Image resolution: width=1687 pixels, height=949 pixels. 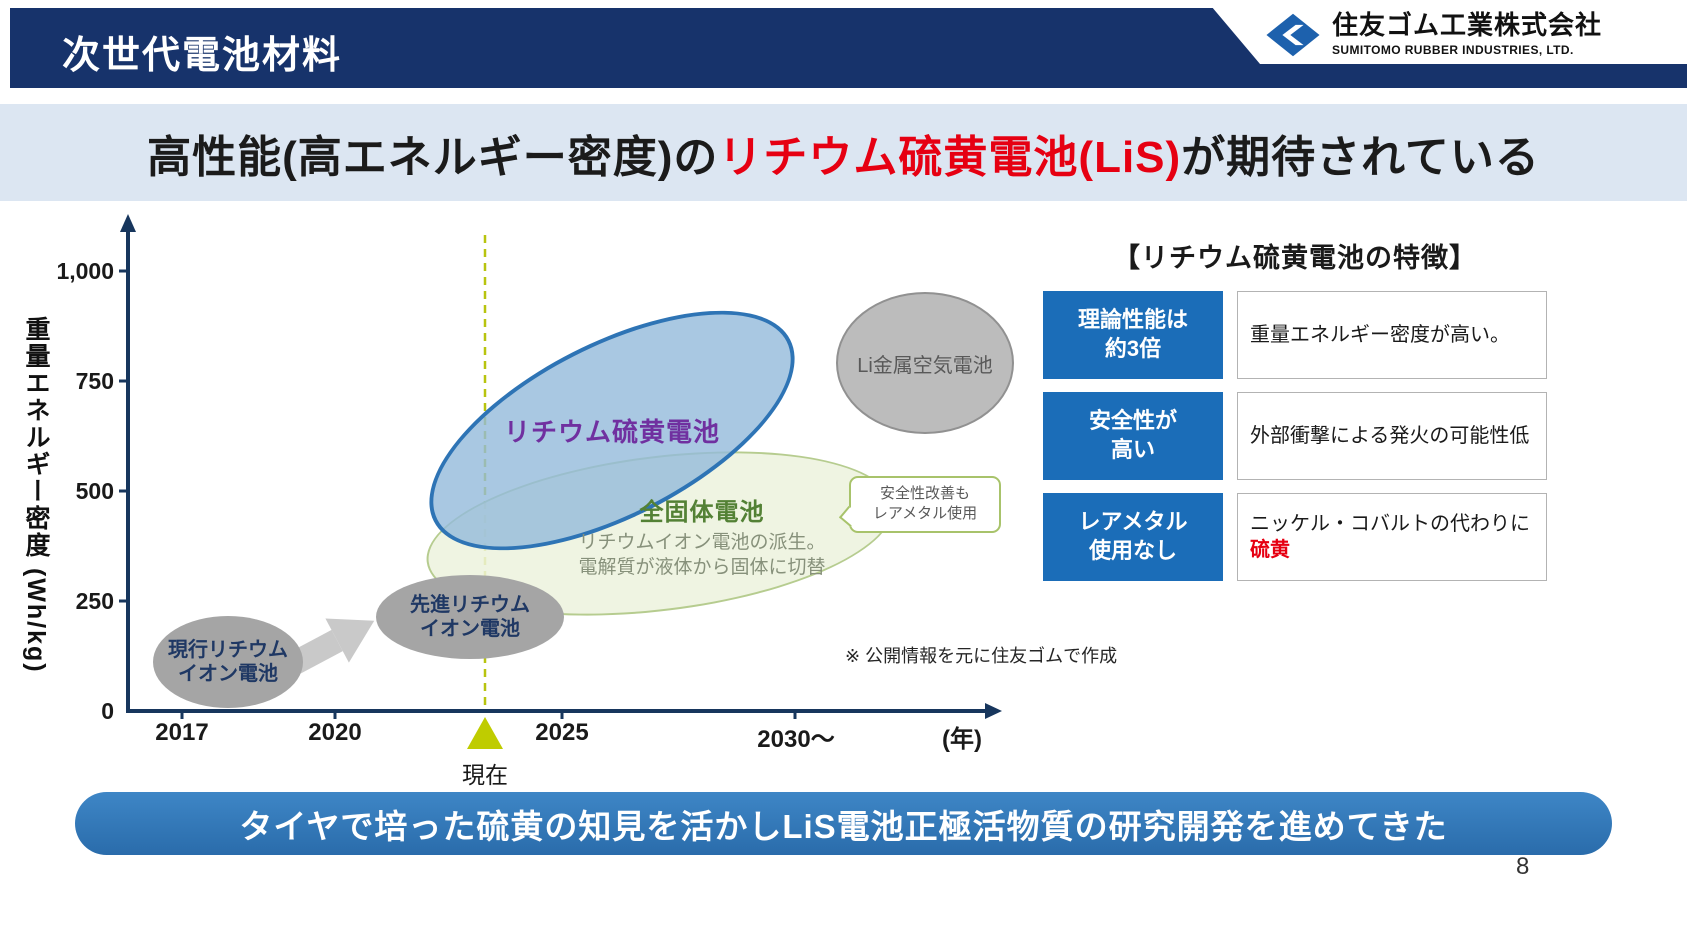 I want to click on region-current-li-ion-label: 現行リチウム イオン電池, so click(x=228, y=661).